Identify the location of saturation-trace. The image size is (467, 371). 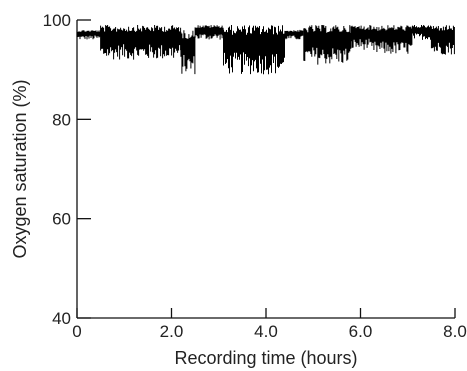
(265, 50).